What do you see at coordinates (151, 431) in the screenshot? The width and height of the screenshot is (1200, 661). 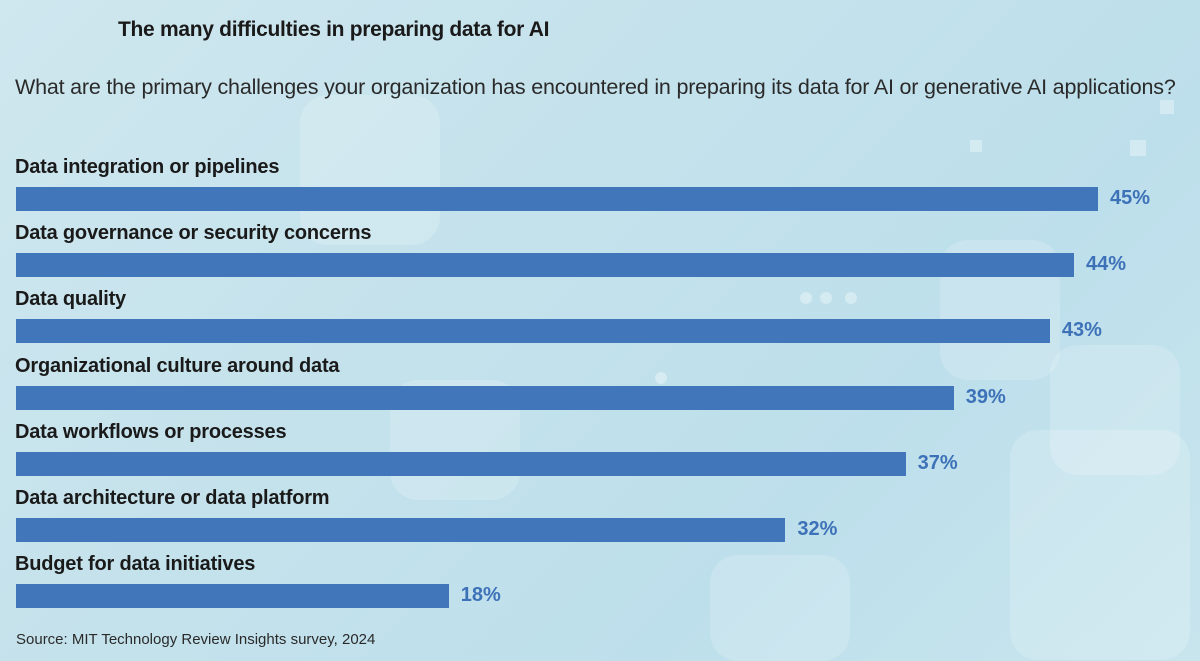 I see `category-label: Data workflows or processes` at bounding box center [151, 431].